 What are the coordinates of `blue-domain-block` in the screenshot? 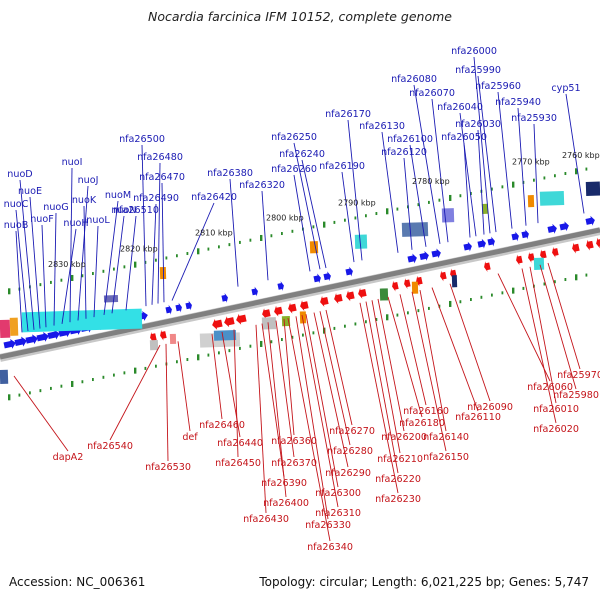 It's located at (225, 335).